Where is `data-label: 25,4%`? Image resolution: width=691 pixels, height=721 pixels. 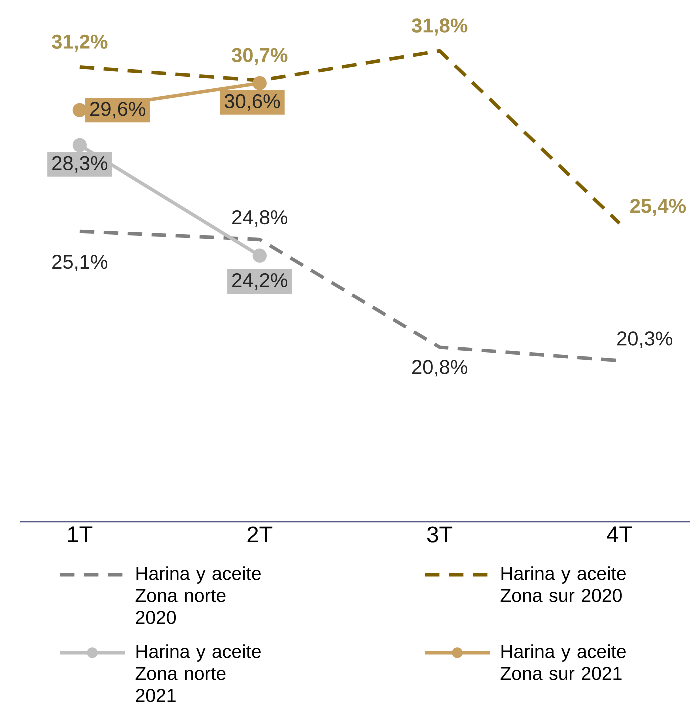 data-label: 25,4% is located at coordinates (658, 207).